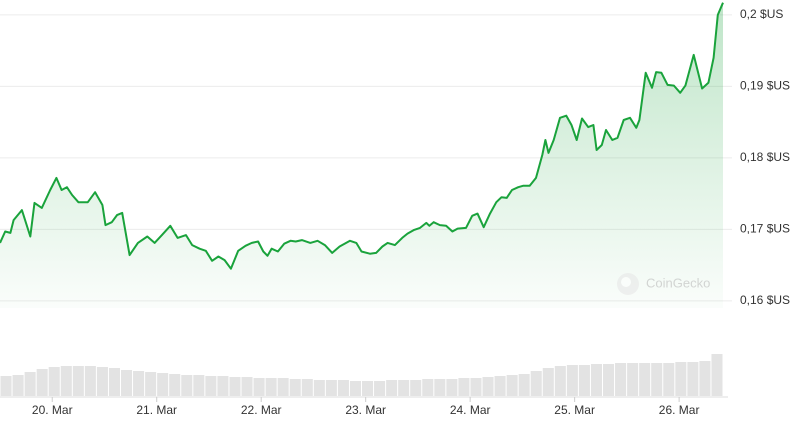  I want to click on x-tick-label: 26. Mar, so click(679, 410).